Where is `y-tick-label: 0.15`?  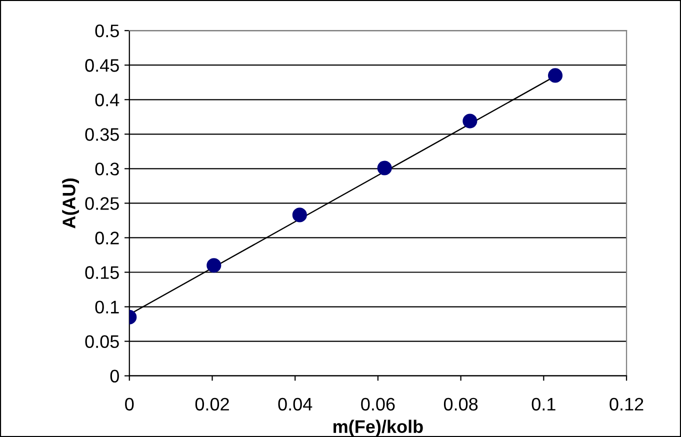
y-tick-label: 0.15 is located at coordinates (102, 272).